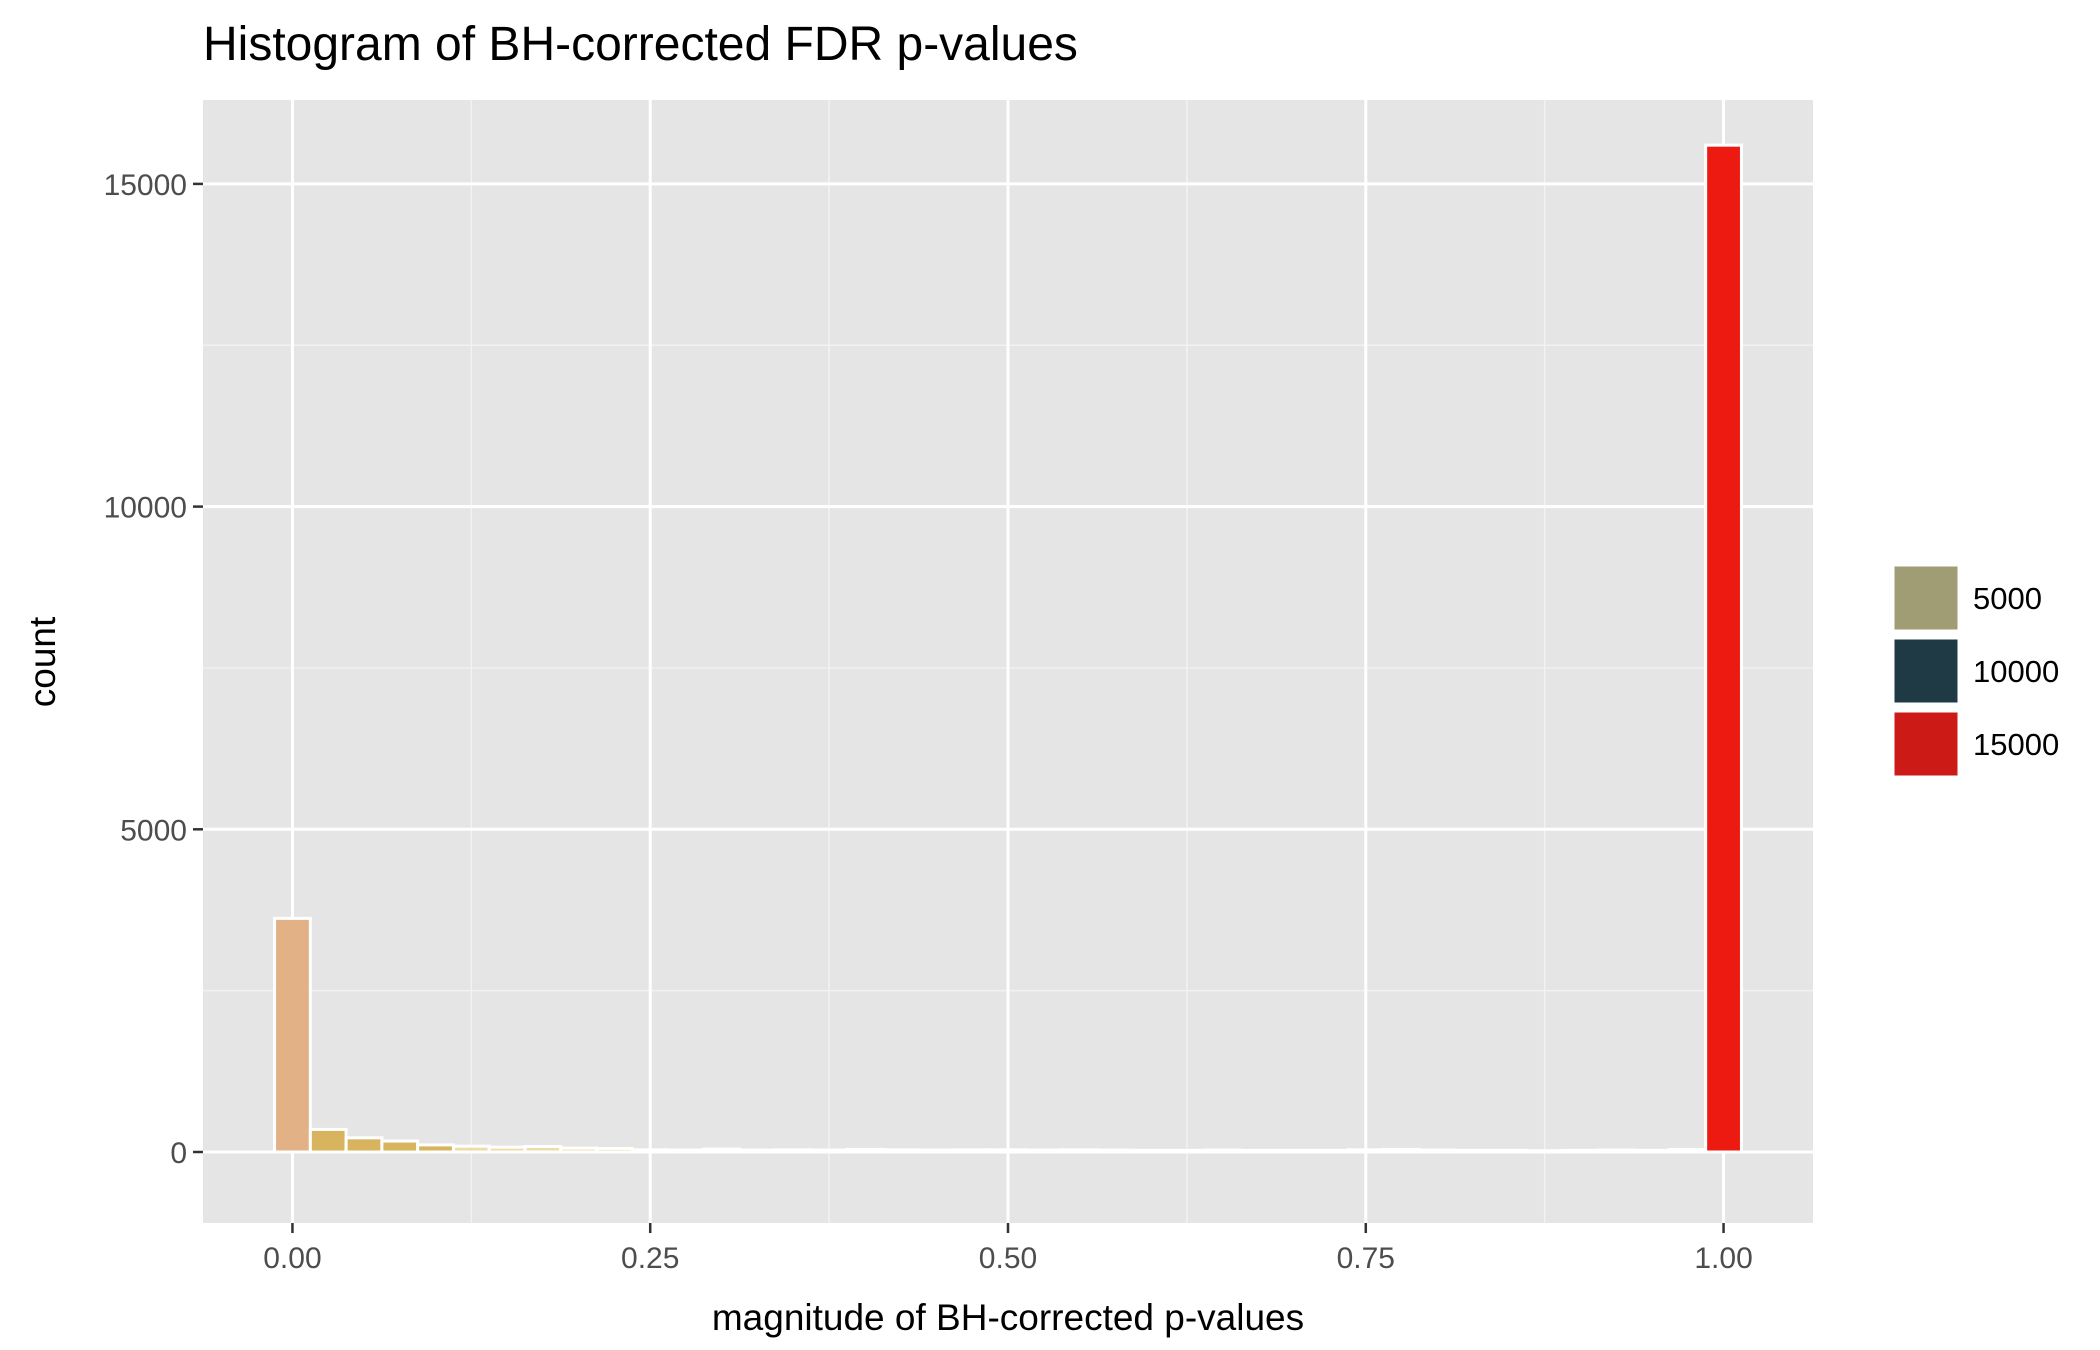 The width and height of the screenshot is (2100, 1350). I want to click on legend-label: 5000, so click(2007, 598).